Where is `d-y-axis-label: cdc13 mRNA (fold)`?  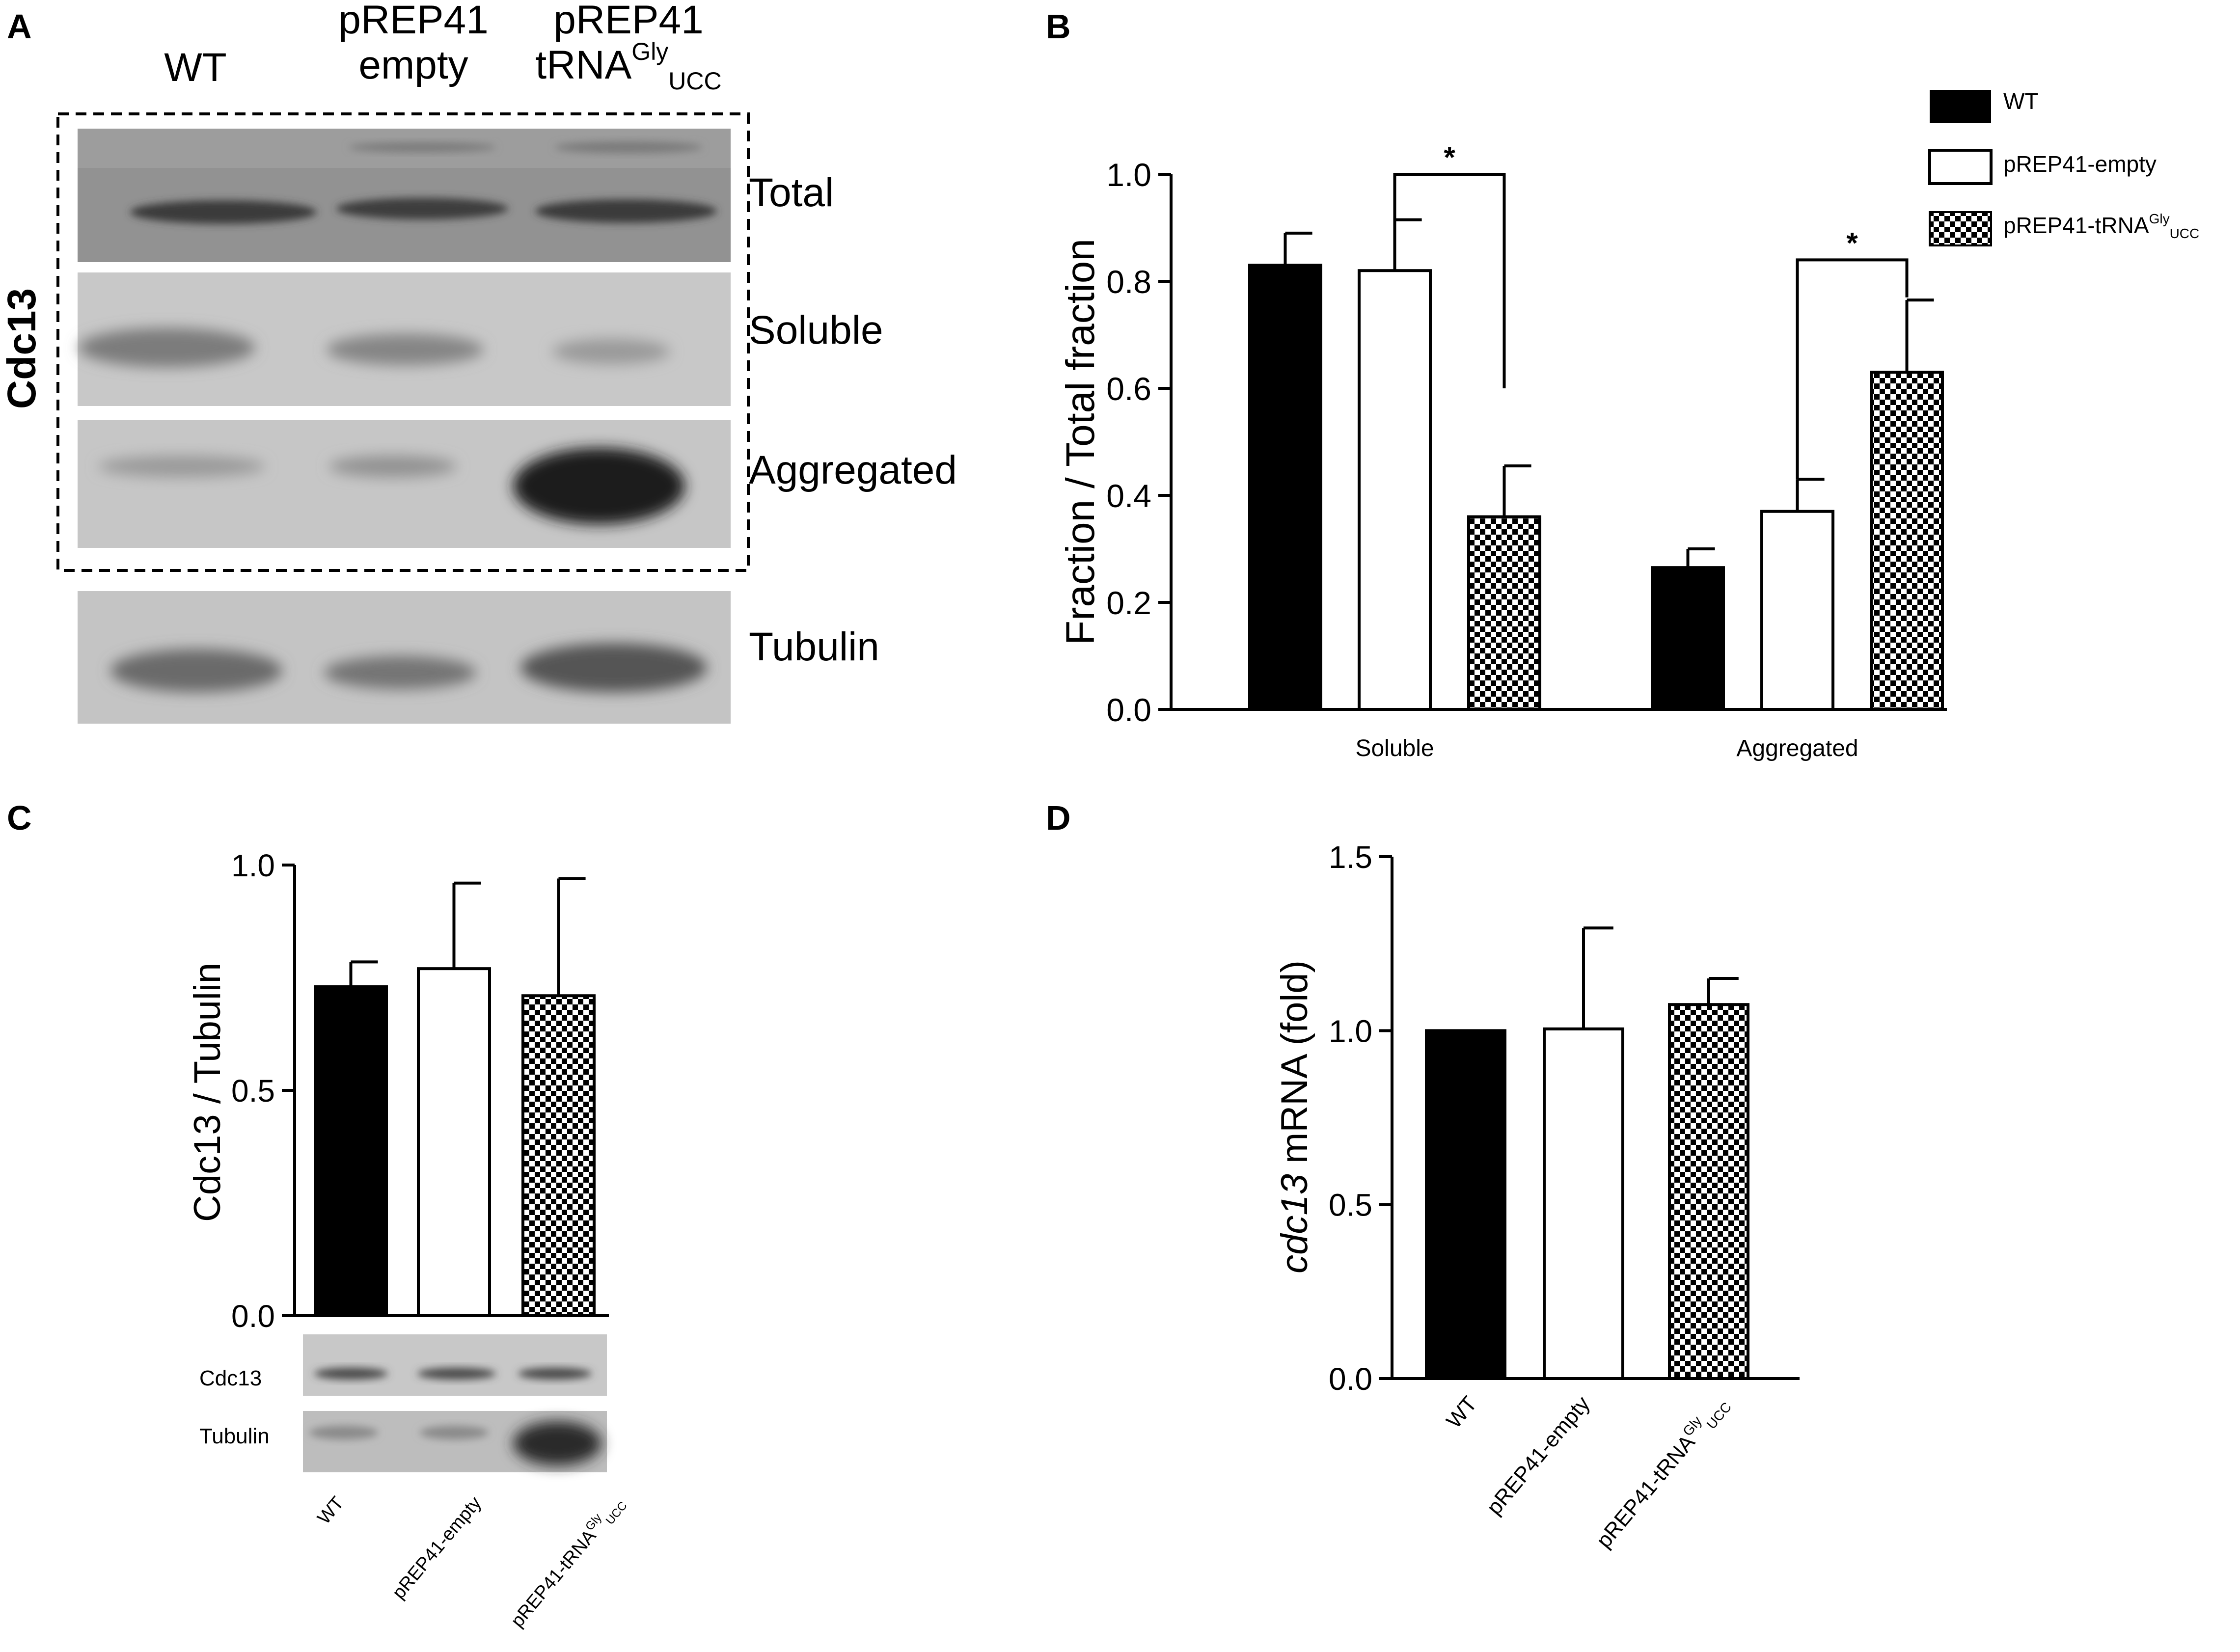
d-y-axis-label: cdc13 mRNA (fold) is located at coordinates (1294, 1116).